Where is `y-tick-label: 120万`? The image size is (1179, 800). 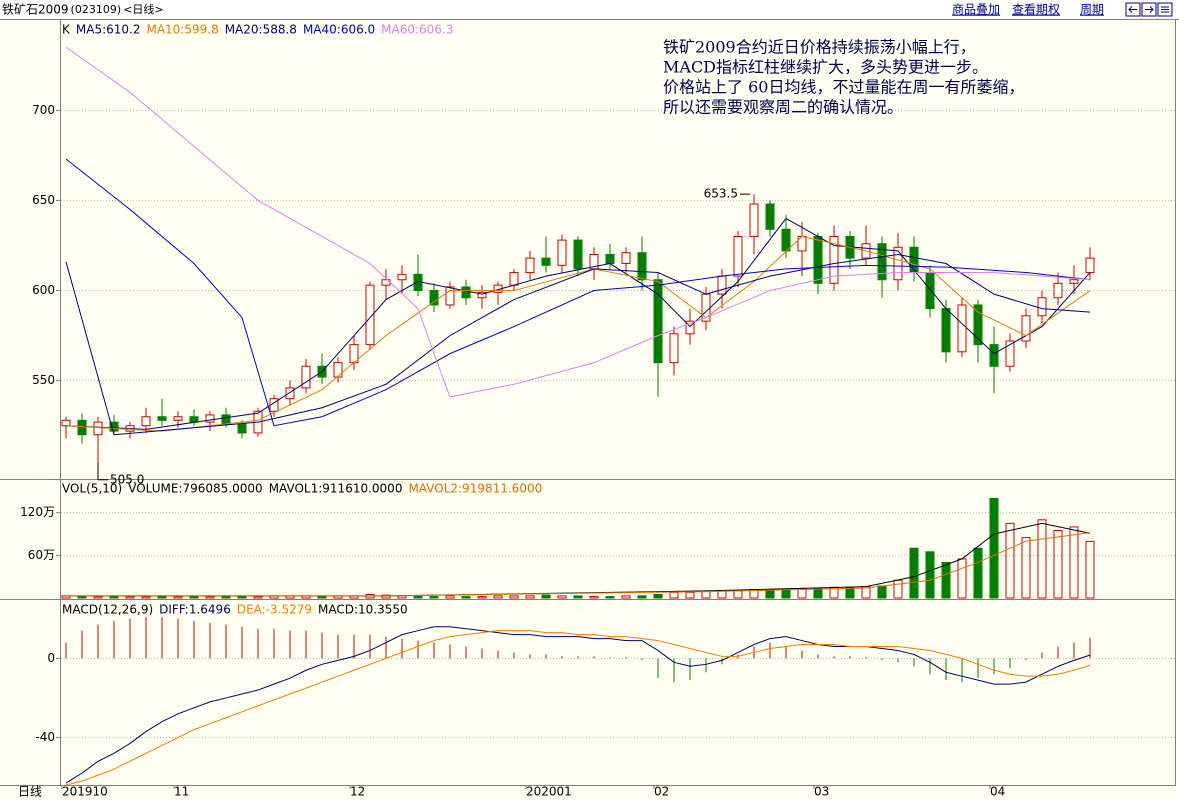 y-tick-label: 120万 is located at coordinates (37, 512).